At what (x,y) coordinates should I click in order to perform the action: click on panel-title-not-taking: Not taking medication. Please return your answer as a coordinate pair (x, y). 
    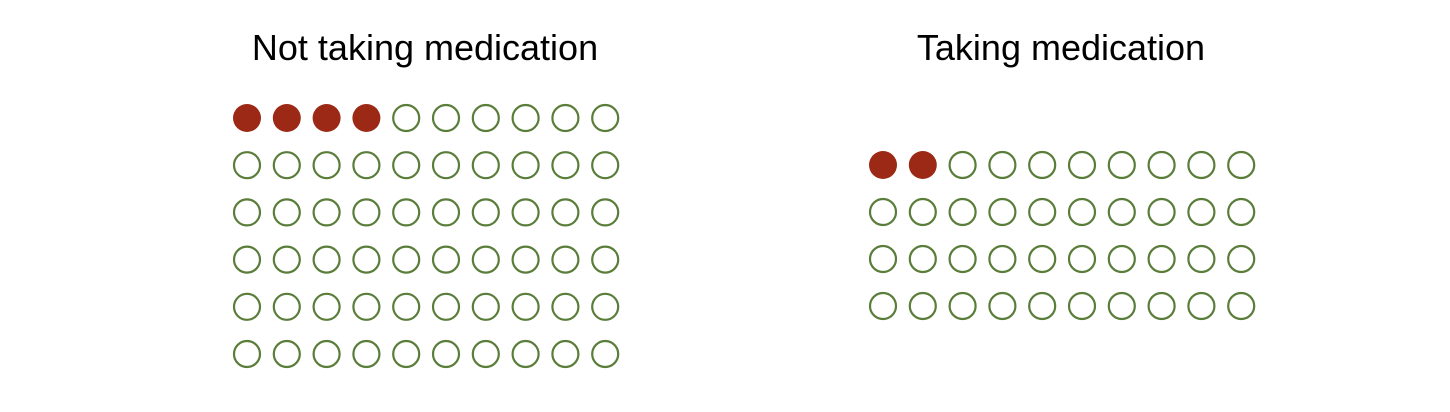
    Looking at the image, I should click on (425, 47).